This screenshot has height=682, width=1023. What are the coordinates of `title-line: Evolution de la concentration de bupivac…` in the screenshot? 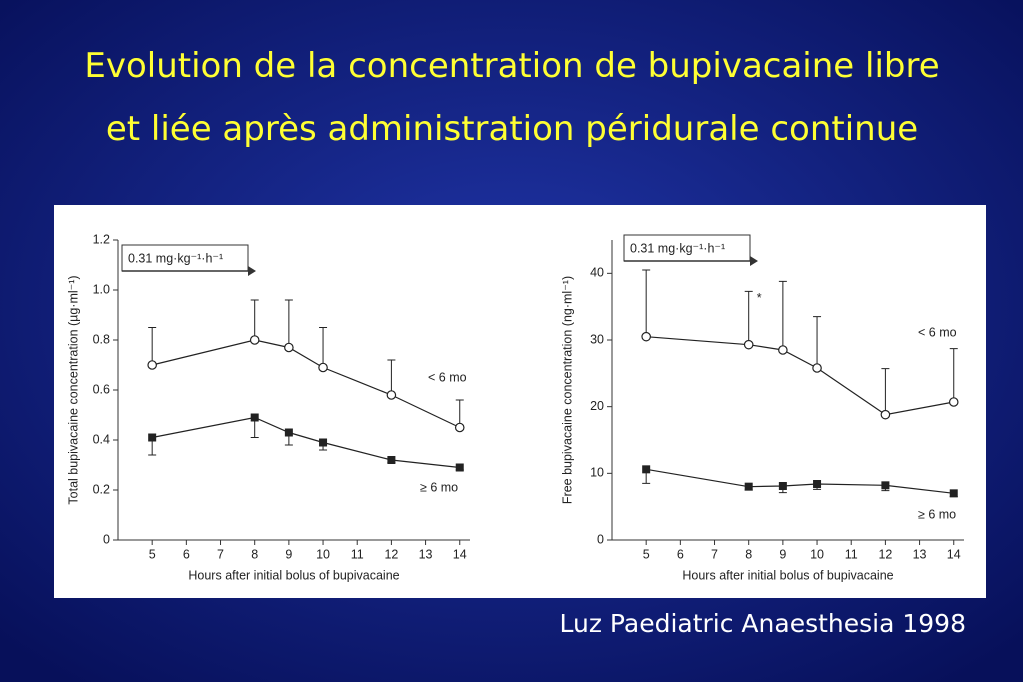 It's located at (511, 66).